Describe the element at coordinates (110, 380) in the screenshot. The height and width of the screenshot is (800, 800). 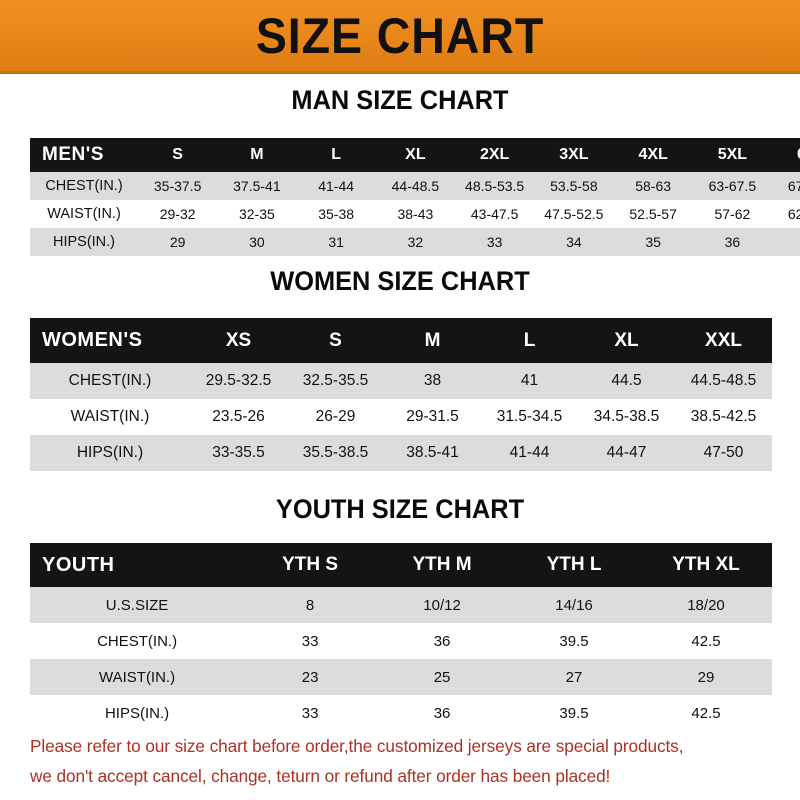
I see `women-row-label-chest: CHEST(IN.)` at that location.